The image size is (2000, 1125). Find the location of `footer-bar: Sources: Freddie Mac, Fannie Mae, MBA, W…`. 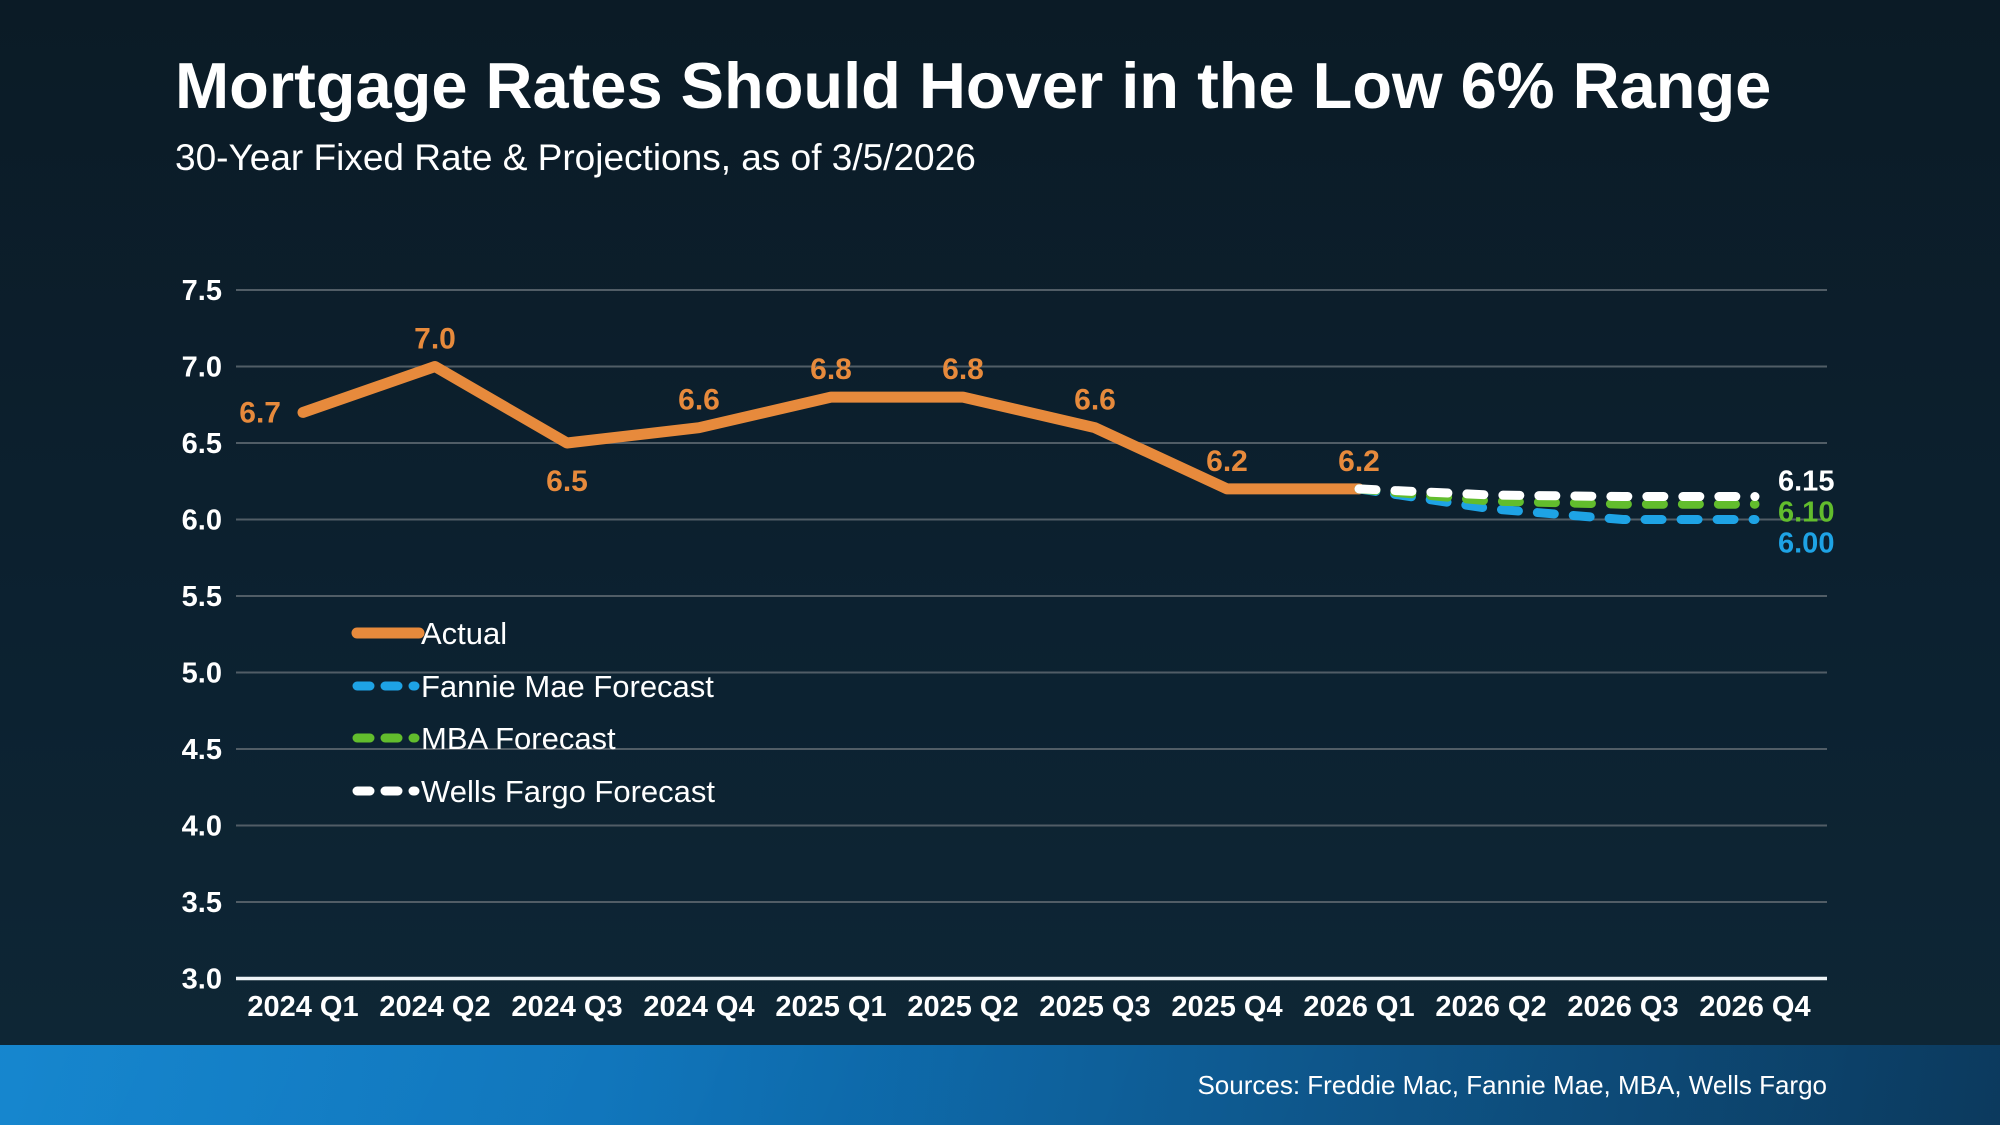

footer-bar: Sources: Freddie Mac, Fannie Mae, MBA, W… is located at coordinates (1000, 1085).